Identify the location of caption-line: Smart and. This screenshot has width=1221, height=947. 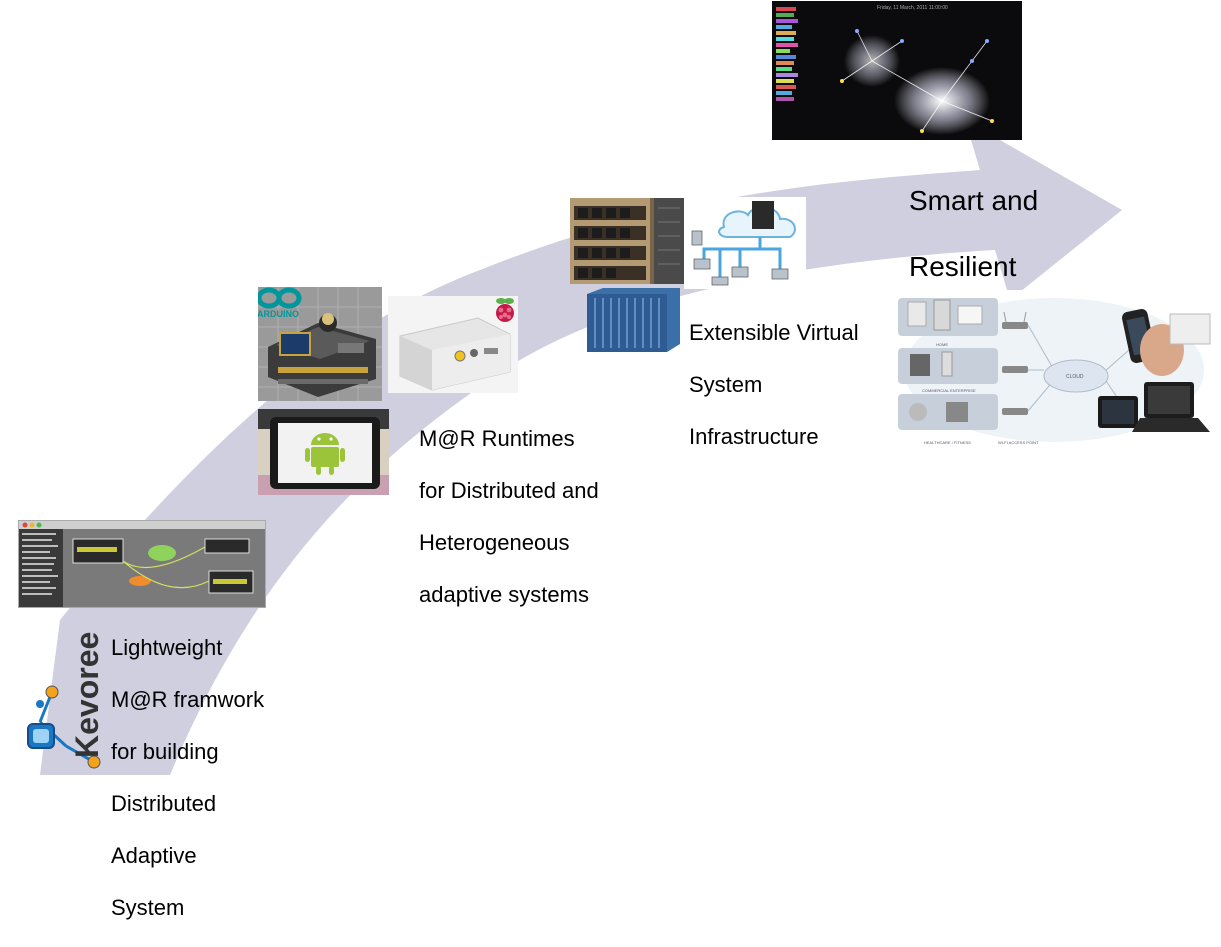
(974, 200).